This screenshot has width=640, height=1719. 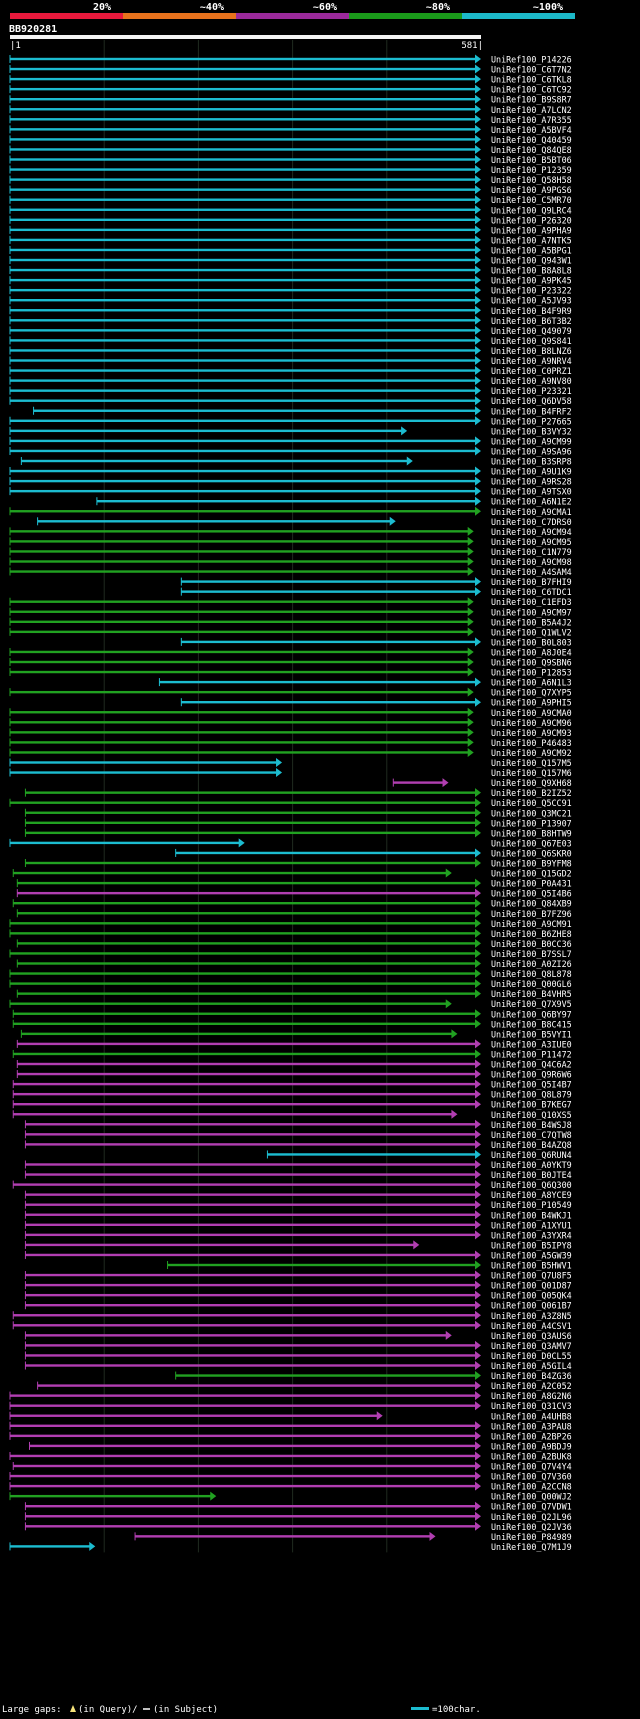 What do you see at coordinates (531, 934) in the screenshot?
I see `hit-label: UniRef100_B6ZHE8` at bounding box center [531, 934].